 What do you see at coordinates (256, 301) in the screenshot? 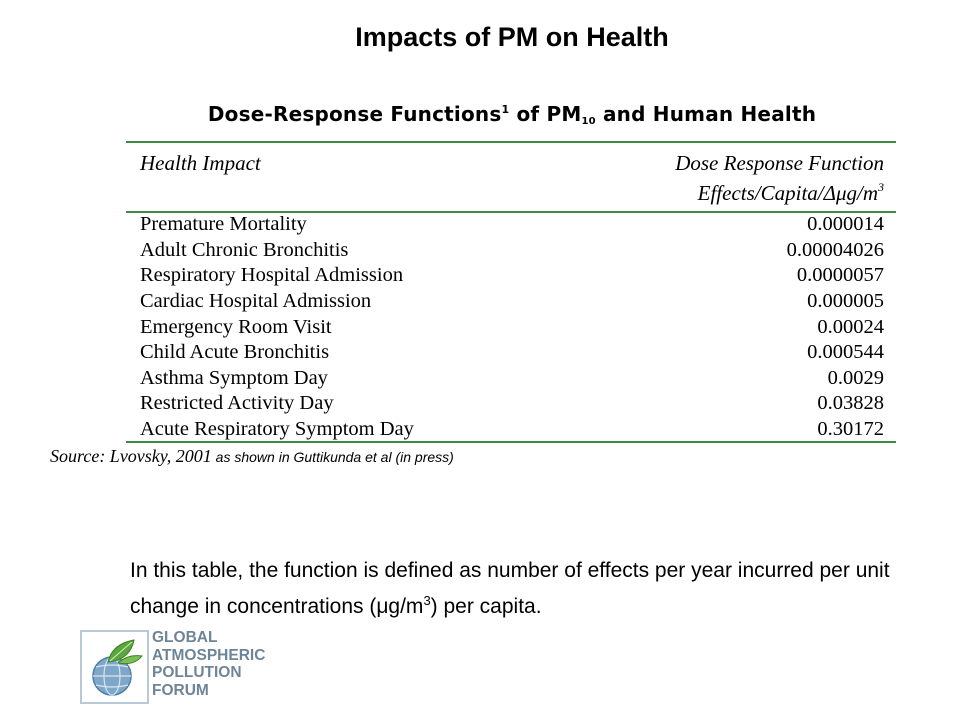
I see `row-impact: Cardiac Hospital Admission` at bounding box center [256, 301].